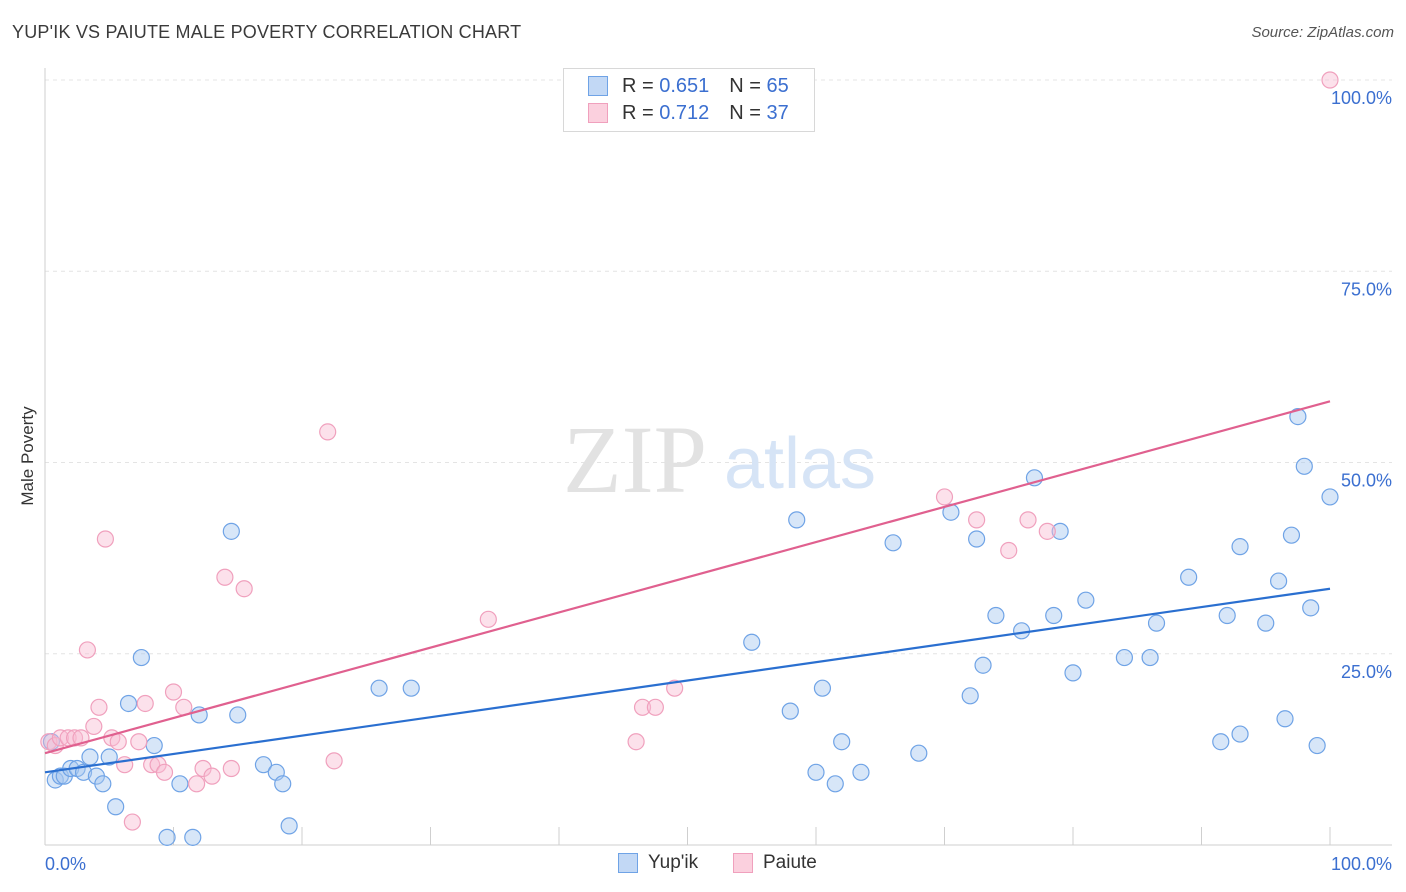 This screenshot has height=892, width=1406. What do you see at coordinates (703, 864) in the screenshot?
I see `series-legend: Yup'ik Paiute` at bounding box center [703, 864].